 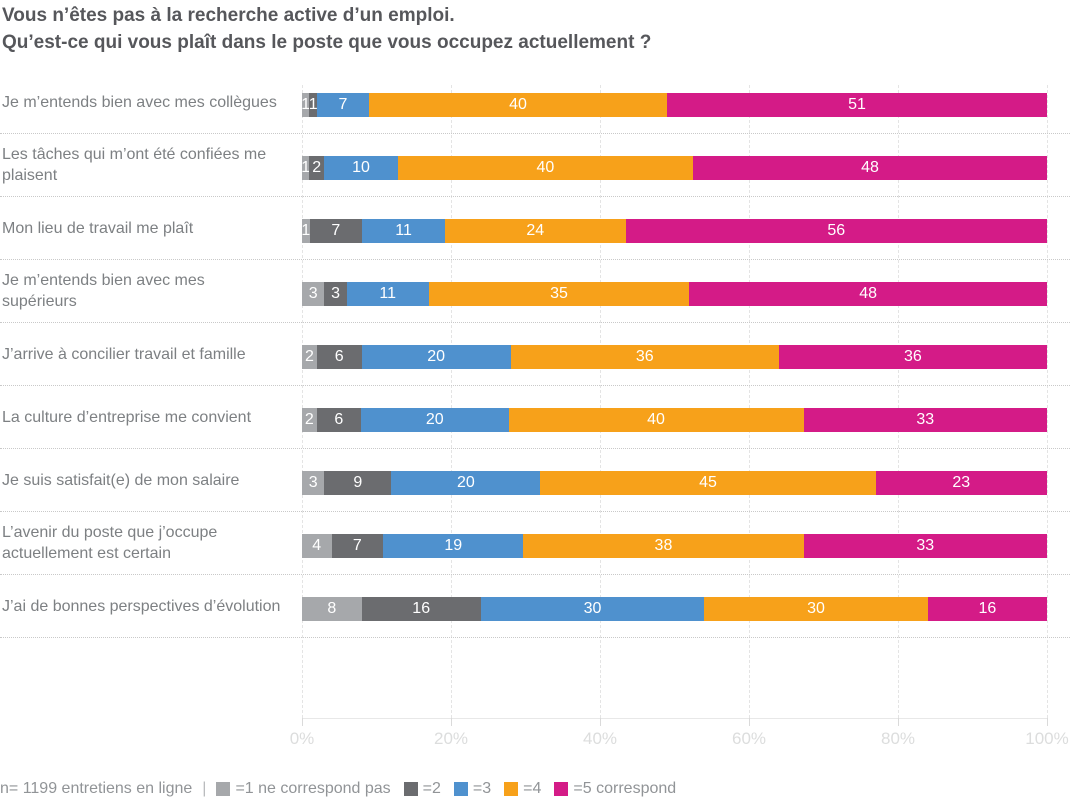 What do you see at coordinates (313, 788) in the screenshot?
I see `legend-label: =1 ne correspond pas` at bounding box center [313, 788].